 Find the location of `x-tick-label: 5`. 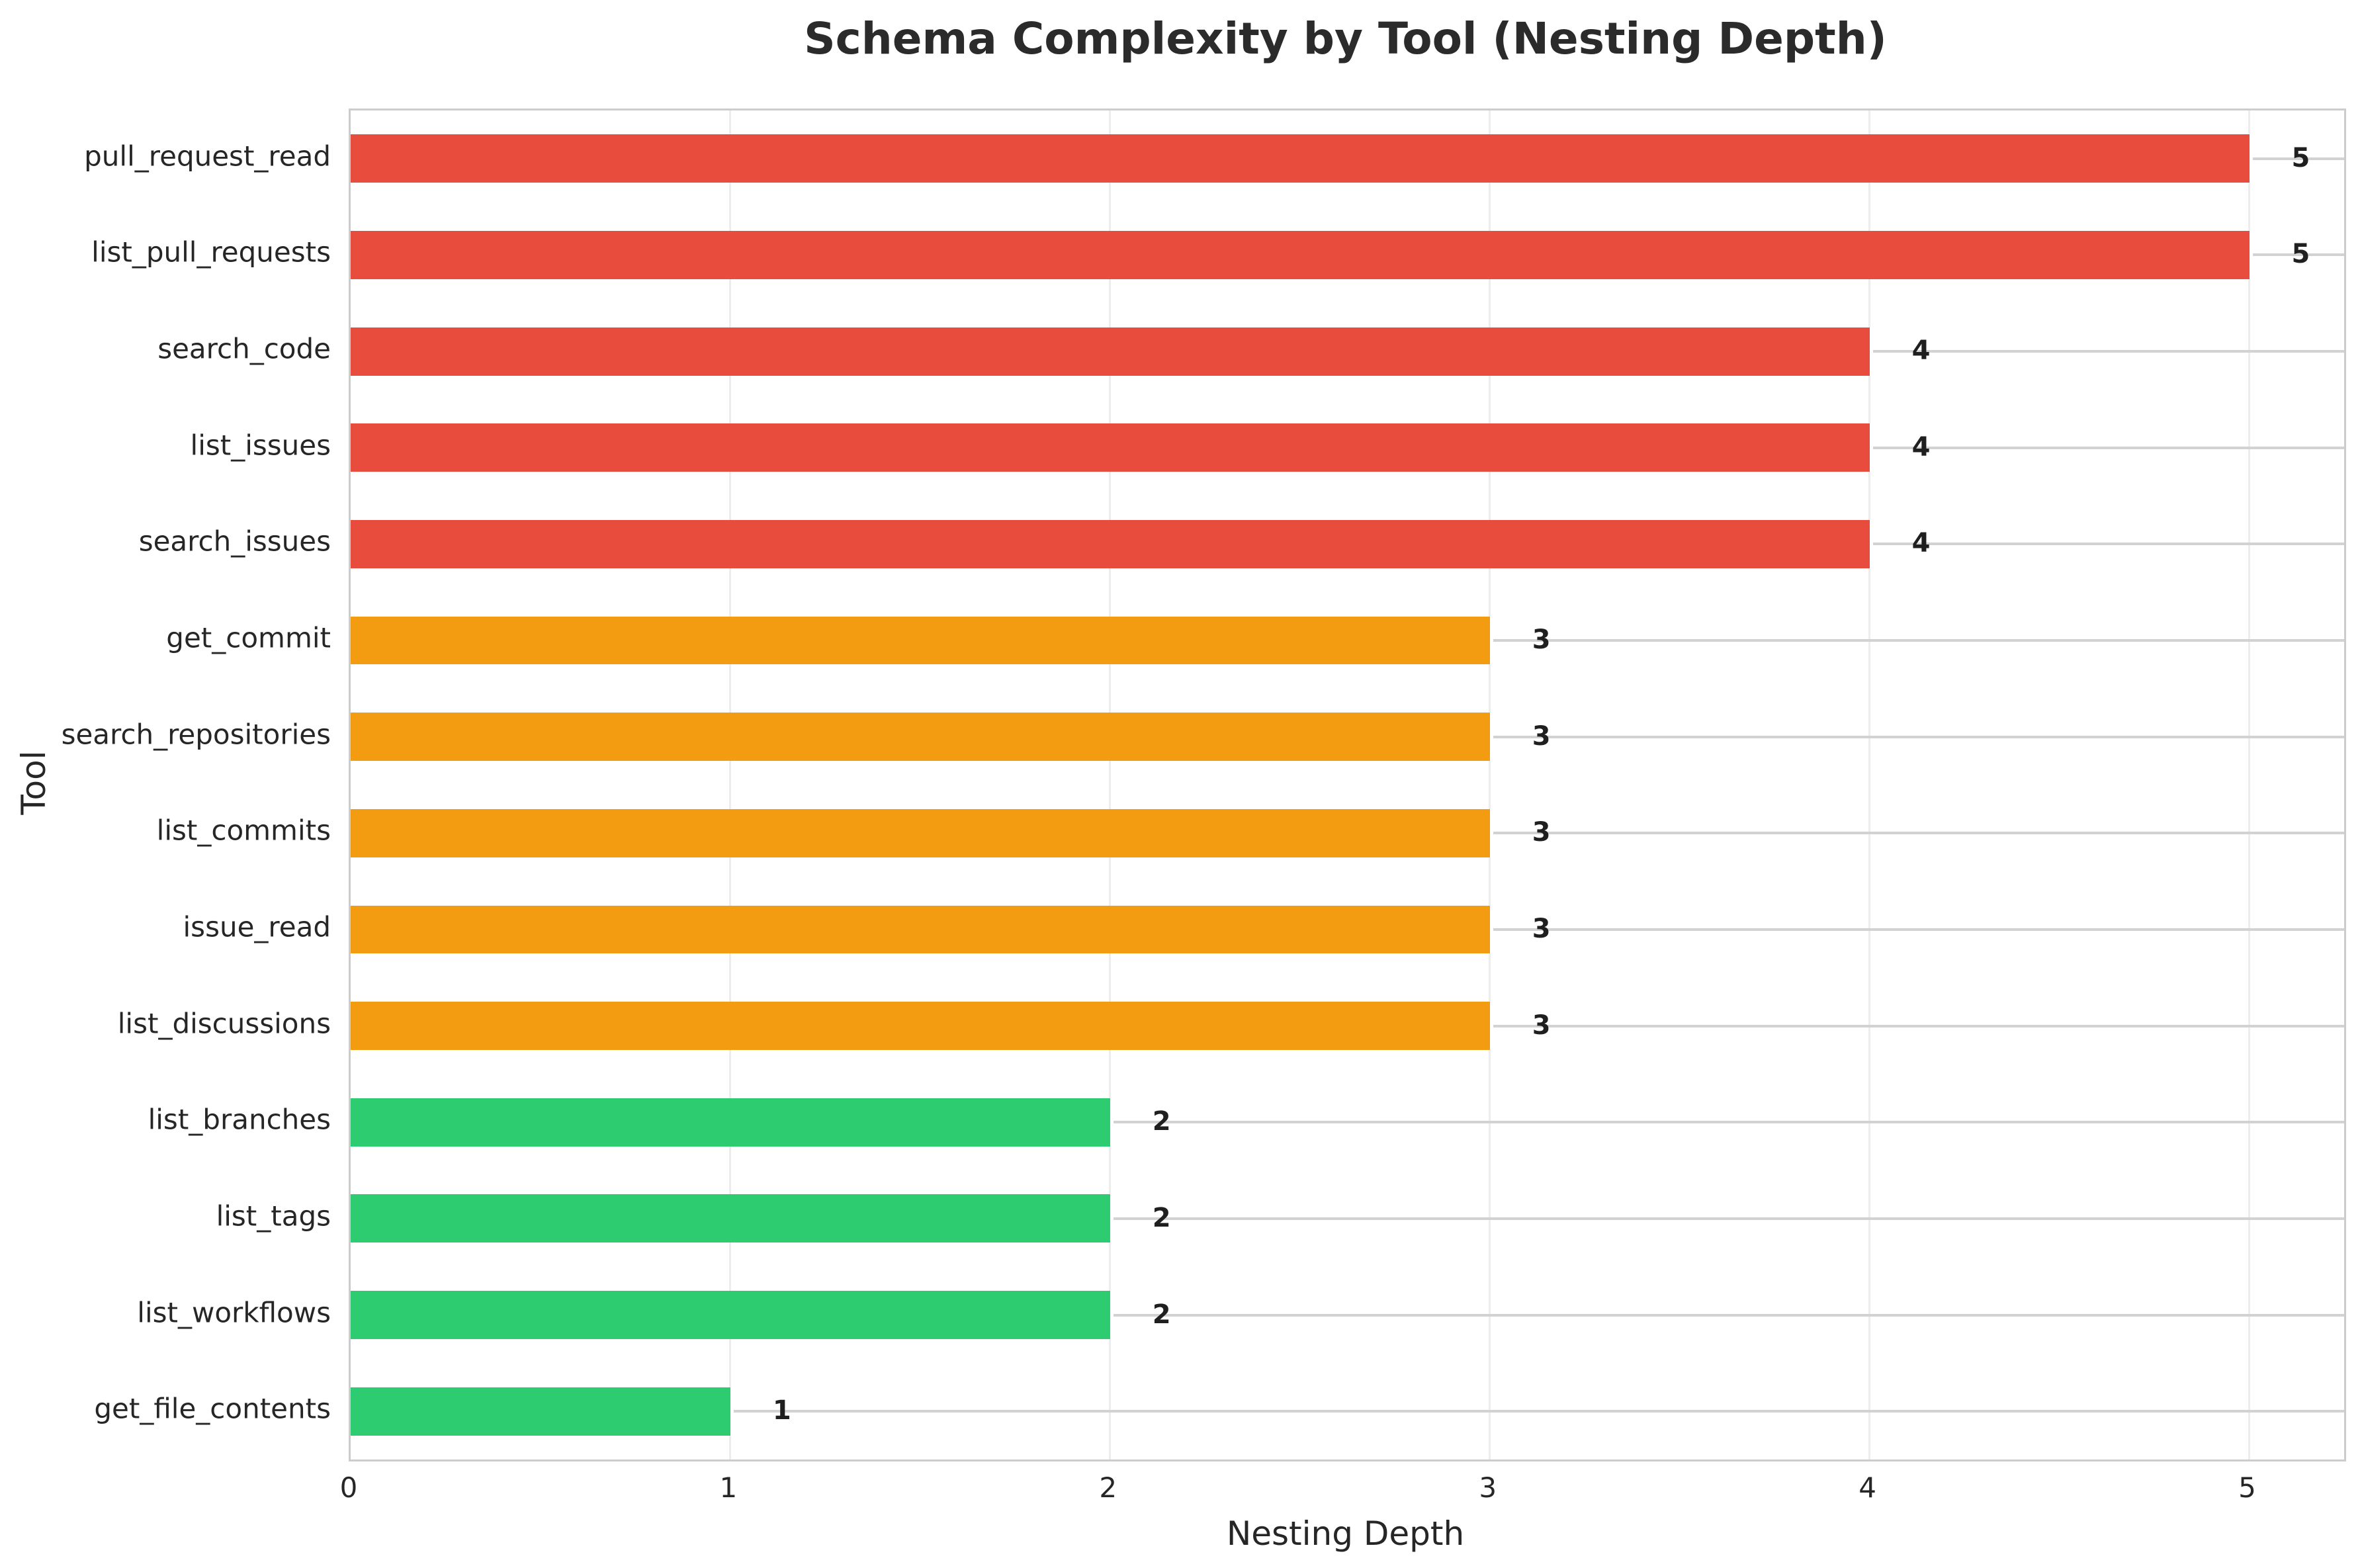

x-tick-label: 5 is located at coordinates (2247, 1488).